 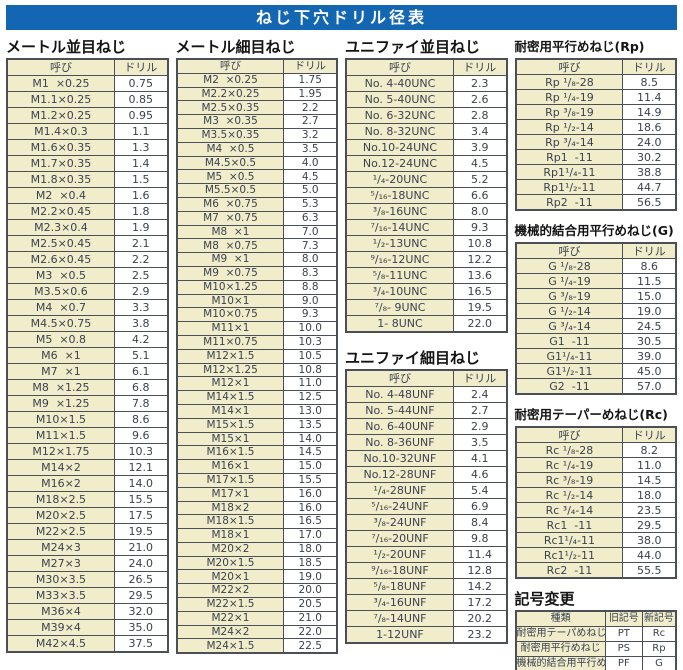 I want to click on table-row: Rc ¹/₂-14 18.0, so click(x=595, y=495).